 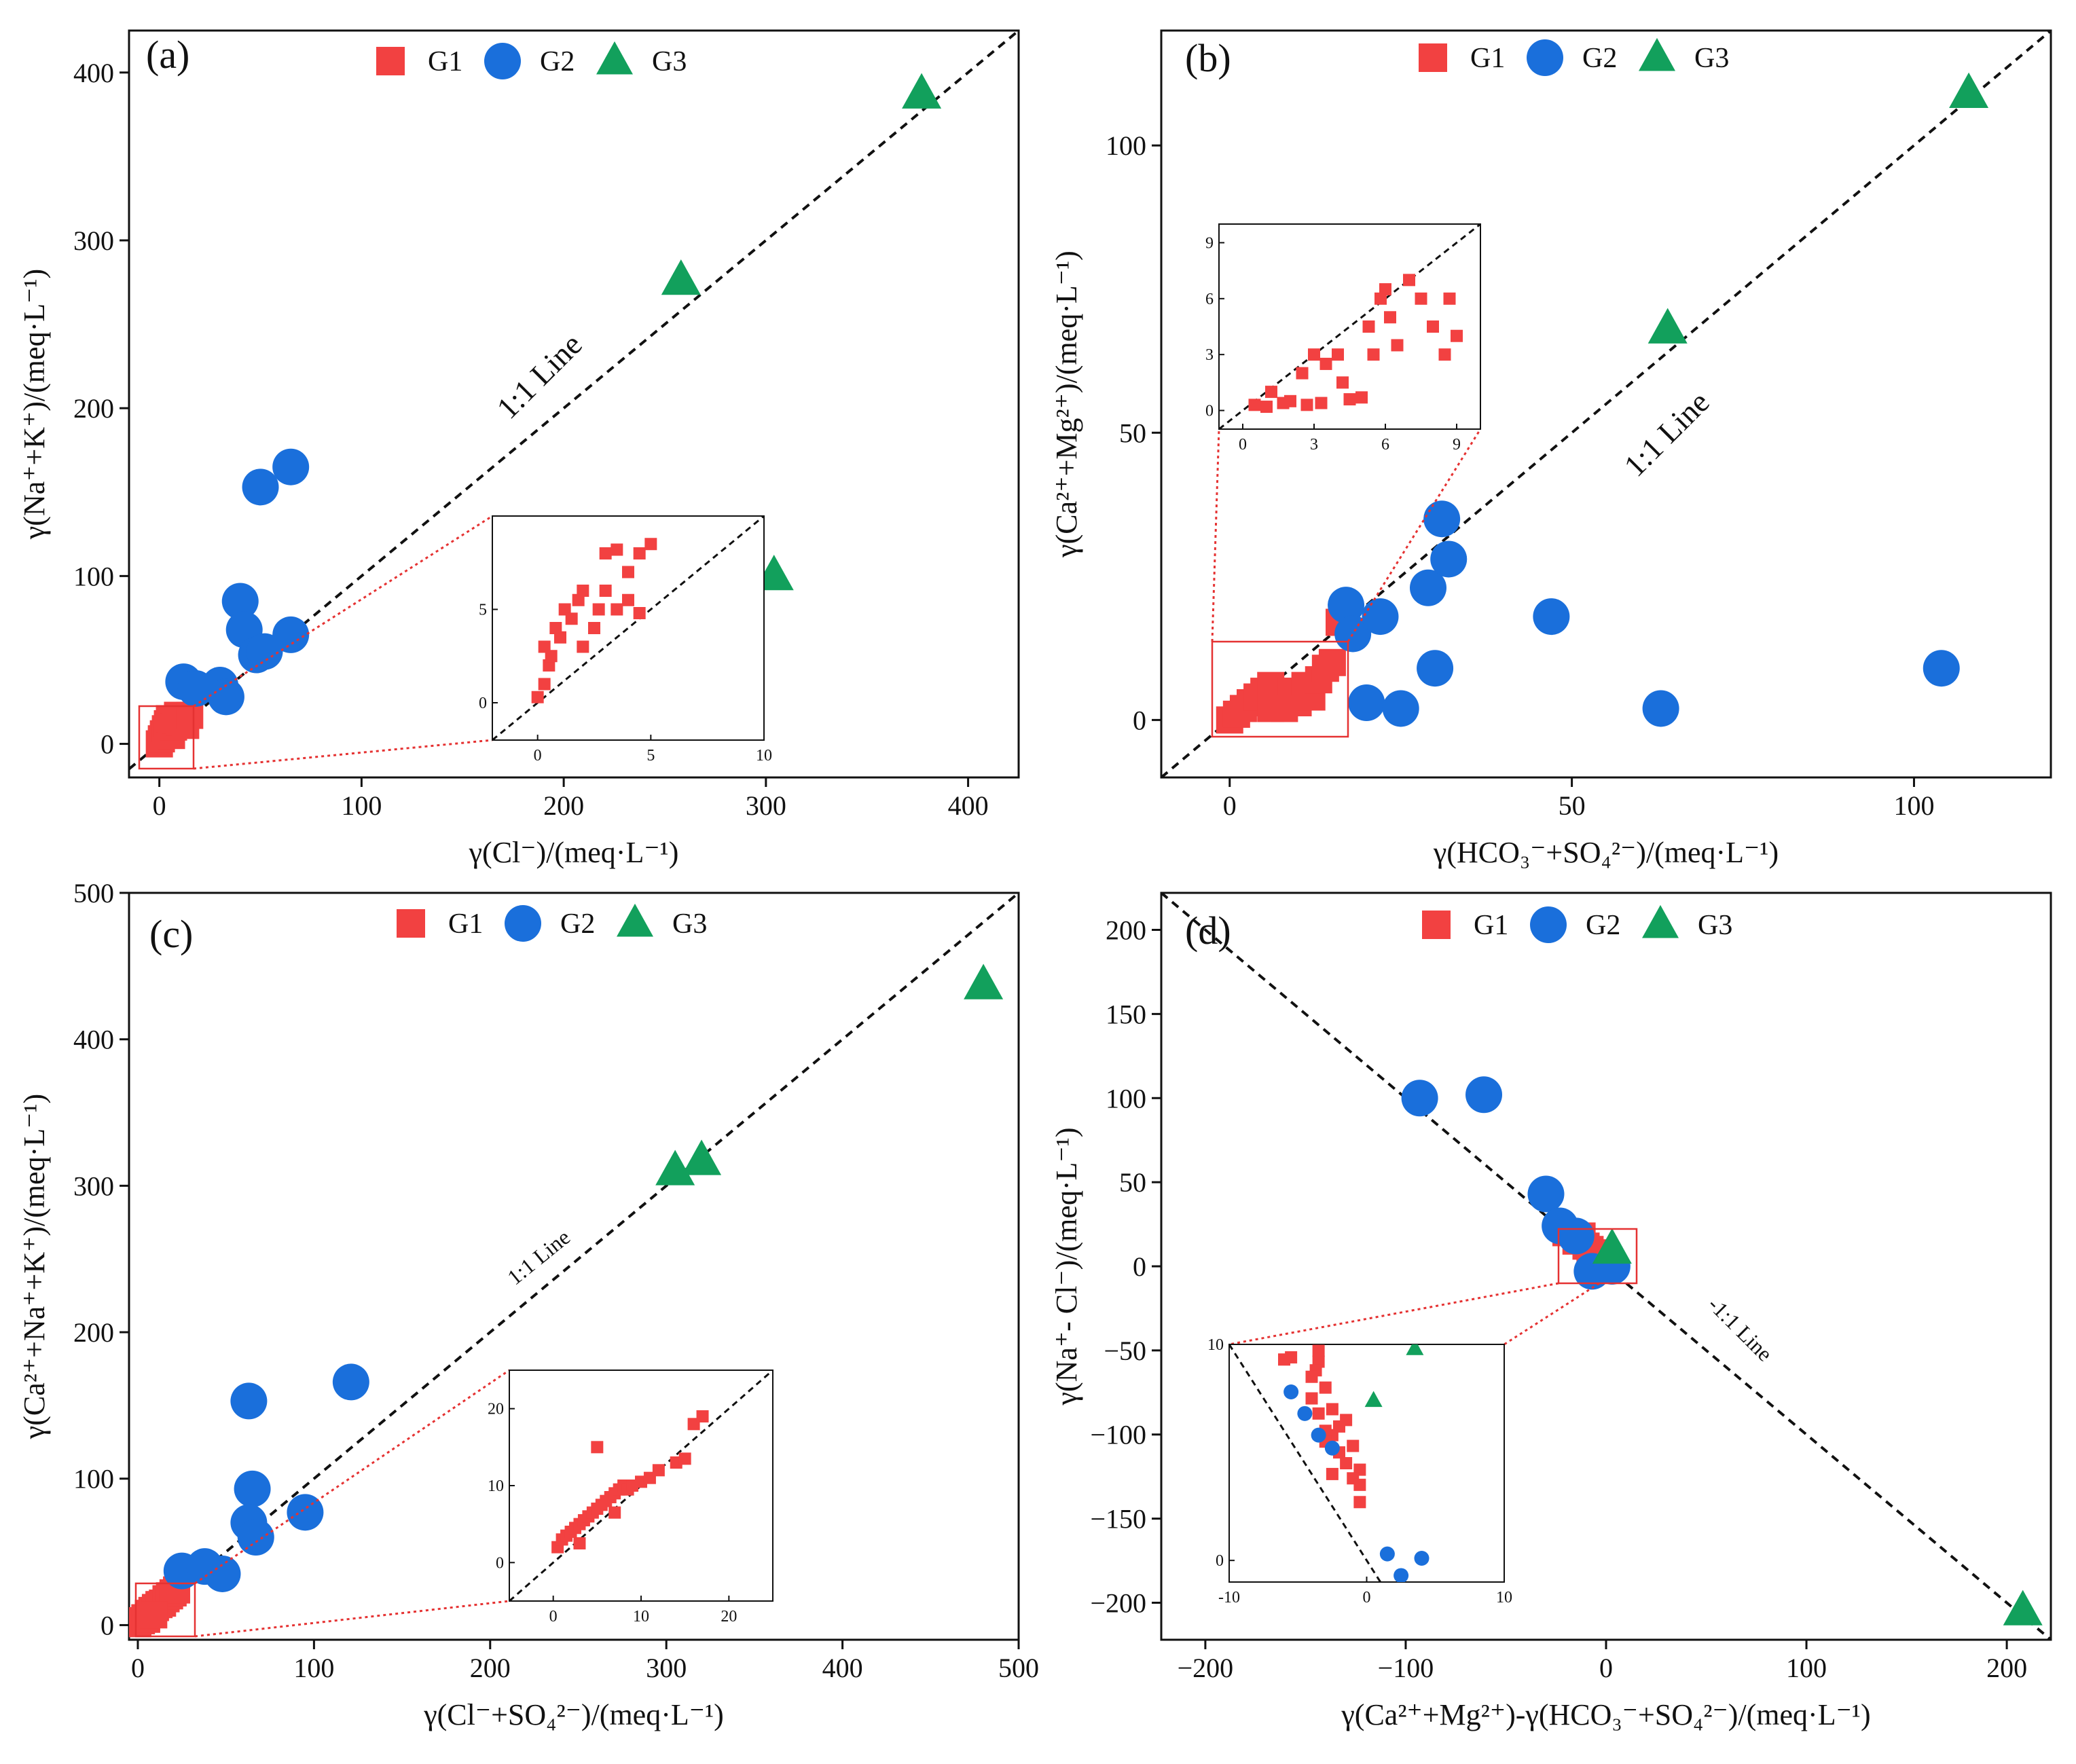 I want to click on y-axis-label: γ(Na⁺+K⁺)/(meq·L⁻¹), so click(x=34, y=404).